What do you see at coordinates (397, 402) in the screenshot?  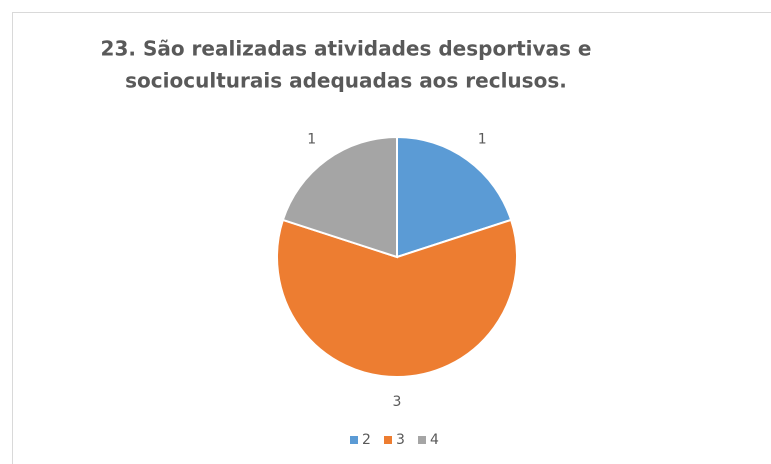 I see `data-label: 3` at bounding box center [397, 402].